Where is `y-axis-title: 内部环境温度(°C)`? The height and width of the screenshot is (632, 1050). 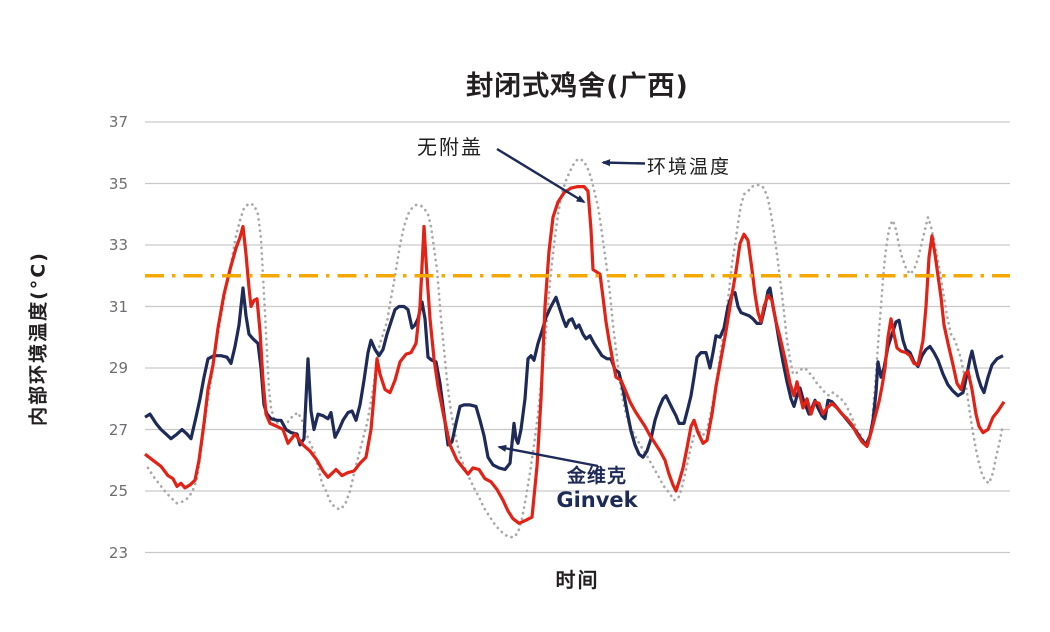 y-axis-title: 内部环境温度(°C) is located at coordinates (38, 338).